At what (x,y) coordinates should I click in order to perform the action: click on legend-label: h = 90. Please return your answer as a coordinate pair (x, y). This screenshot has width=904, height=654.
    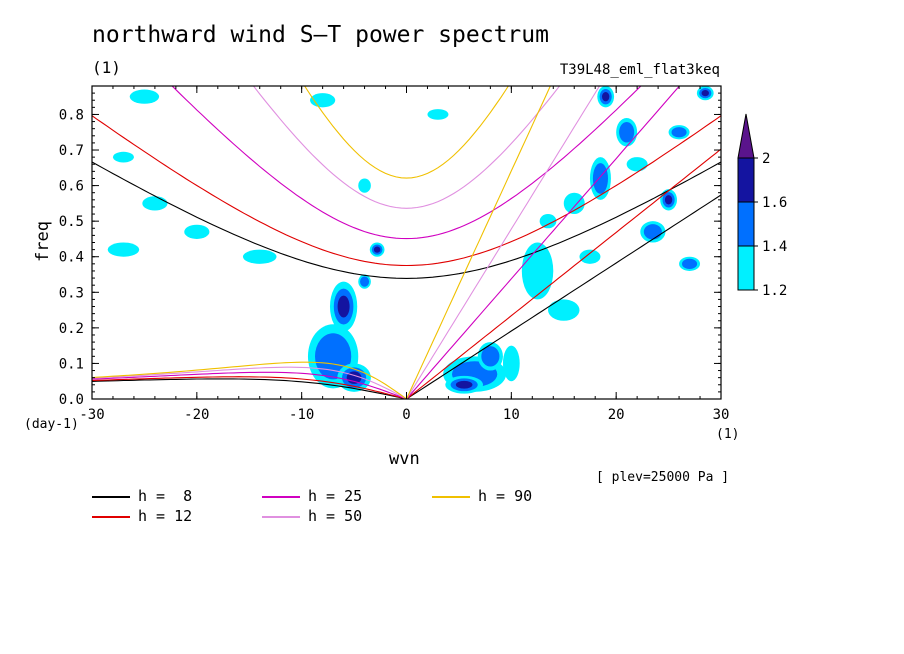
    Looking at the image, I should click on (505, 496).